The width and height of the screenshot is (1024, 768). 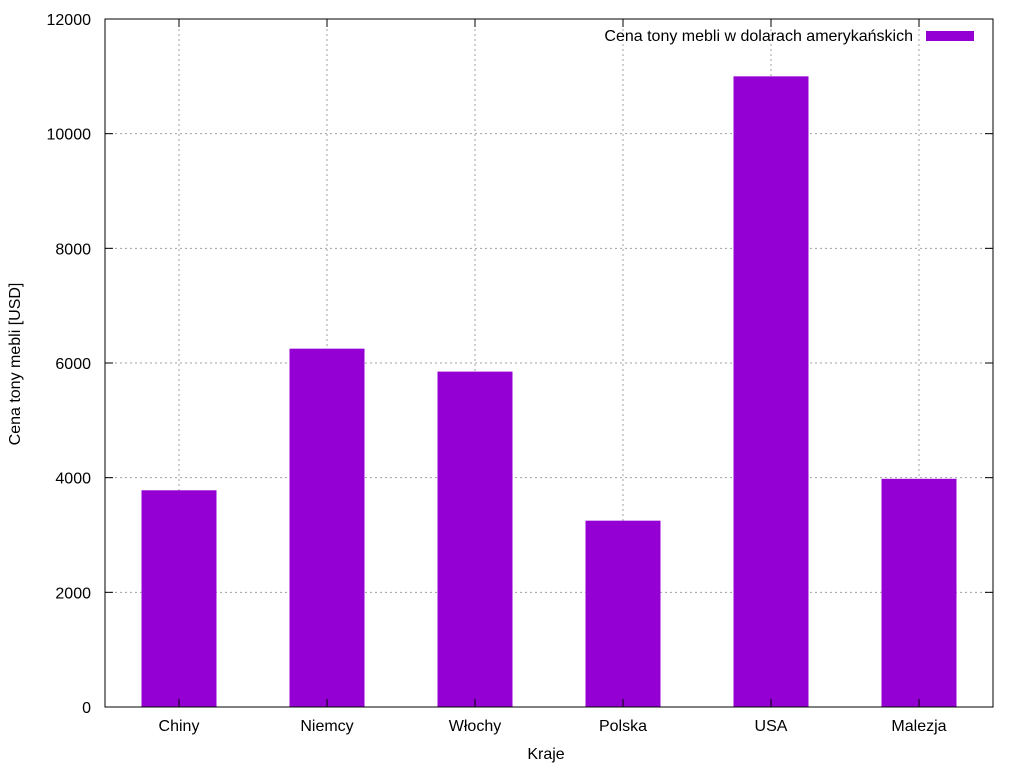 What do you see at coordinates (69, 135) in the screenshot?
I see `y-tick-label: 10000` at bounding box center [69, 135].